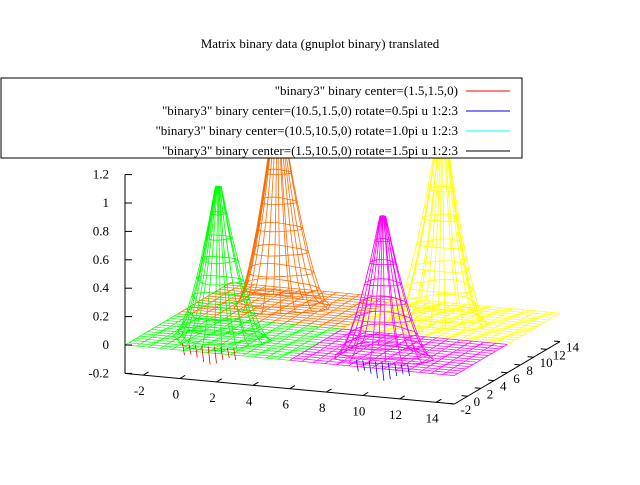 The height and width of the screenshot is (485, 640). What do you see at coordinates (176, 394) in the screenshot?
I see `x-tick-label: 0` at bounding box center [176, 394].